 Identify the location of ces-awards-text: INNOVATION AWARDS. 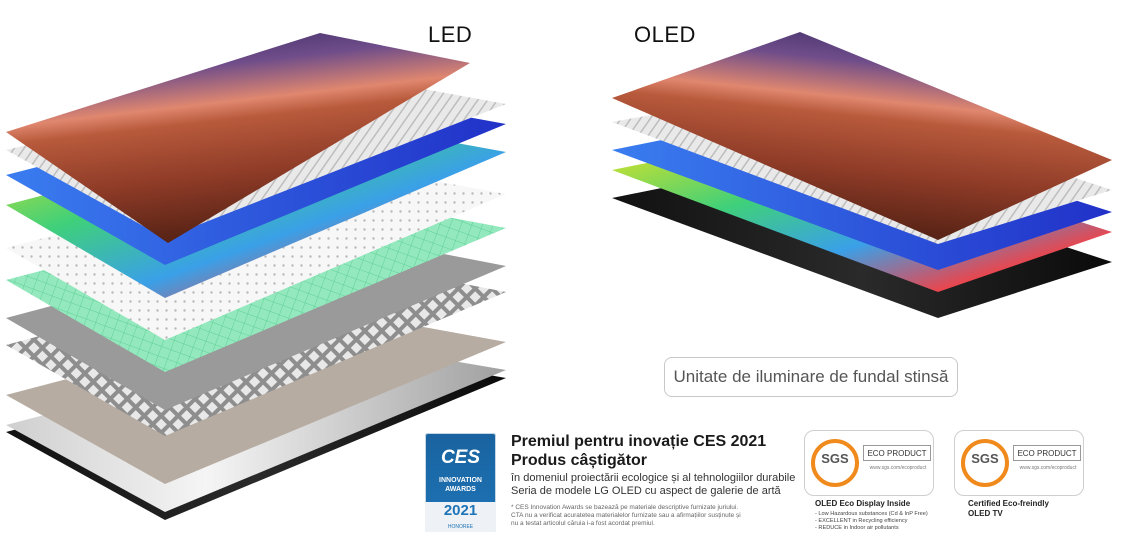
(460, 485).